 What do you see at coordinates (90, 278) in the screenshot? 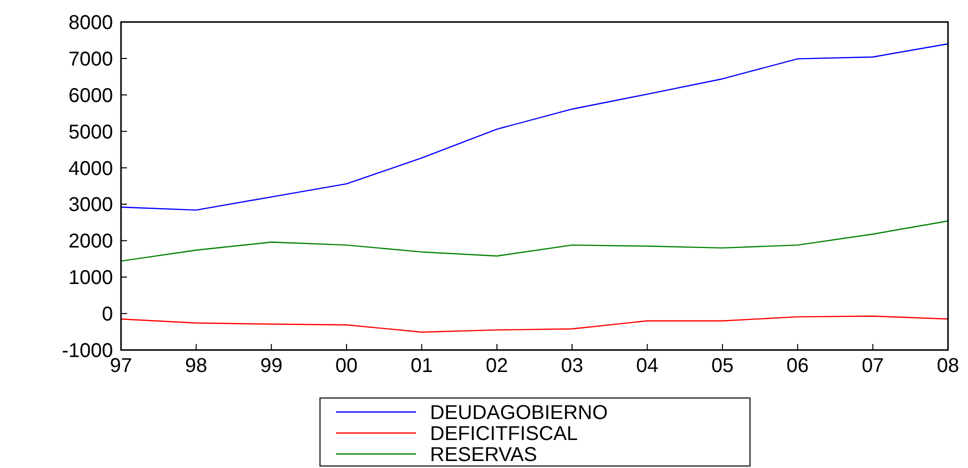
I see `y-tick-label: 1000` at bounding box center [90, 278].